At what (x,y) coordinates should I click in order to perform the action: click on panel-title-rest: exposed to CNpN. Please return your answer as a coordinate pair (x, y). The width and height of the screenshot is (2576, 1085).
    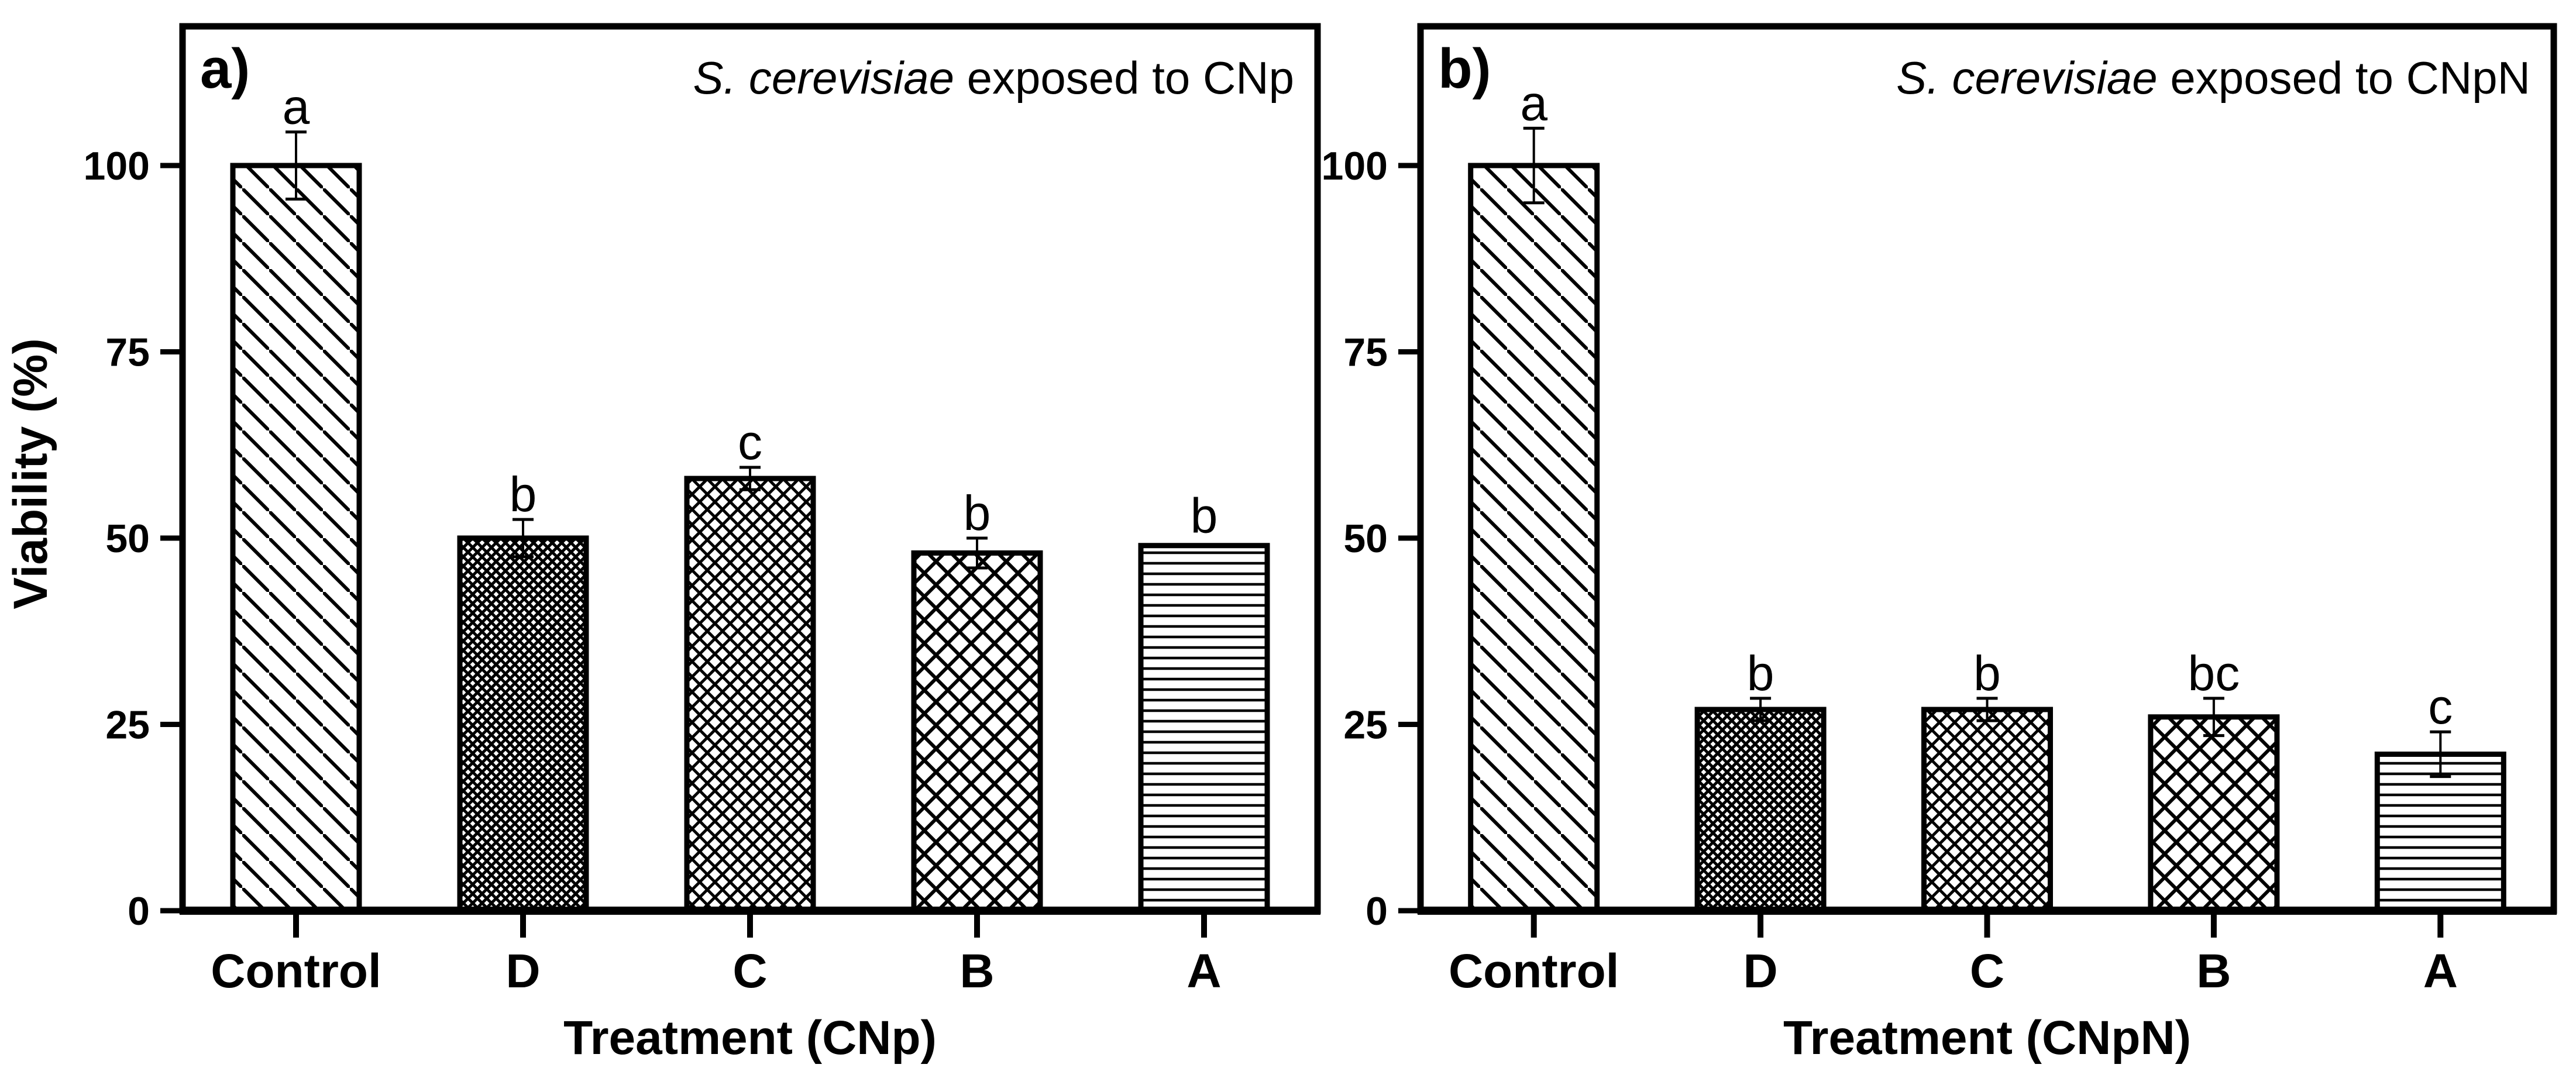
    Looking at the image, I should click on (2344, 78).